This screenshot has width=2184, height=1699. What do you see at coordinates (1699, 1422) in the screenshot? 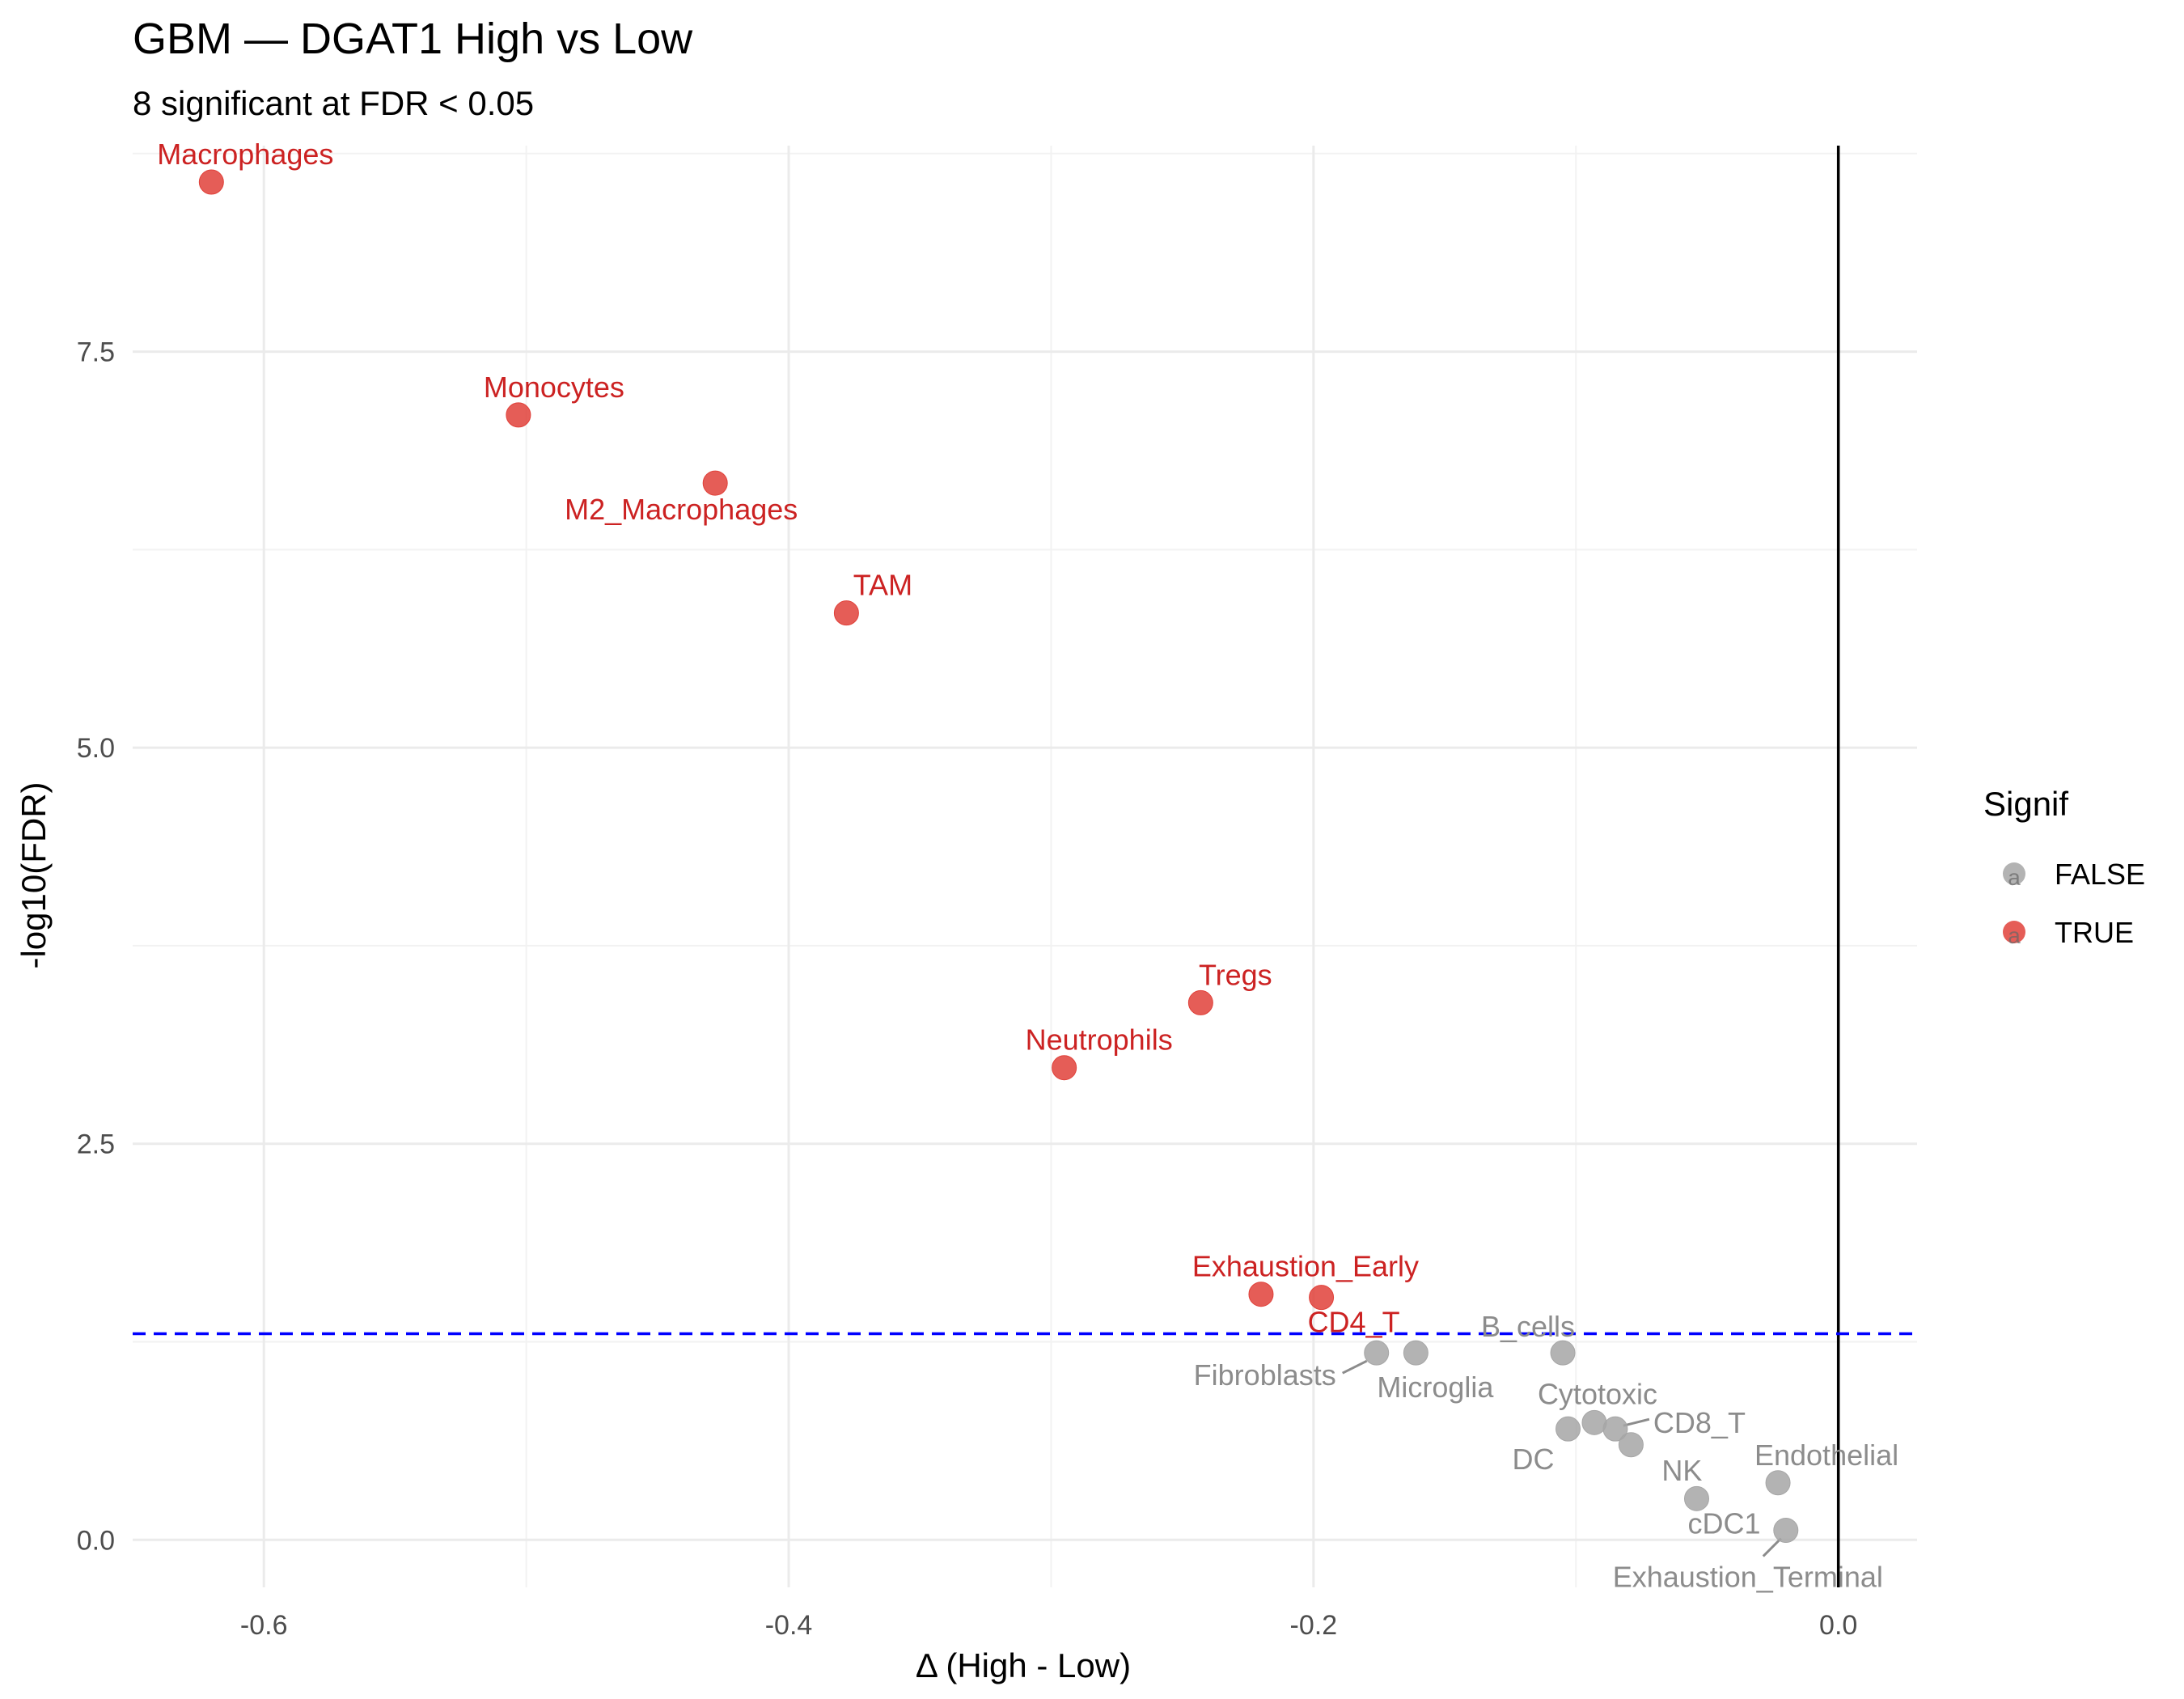
I see `point-label: CD8_T` at bounding box center [1699, 1422].